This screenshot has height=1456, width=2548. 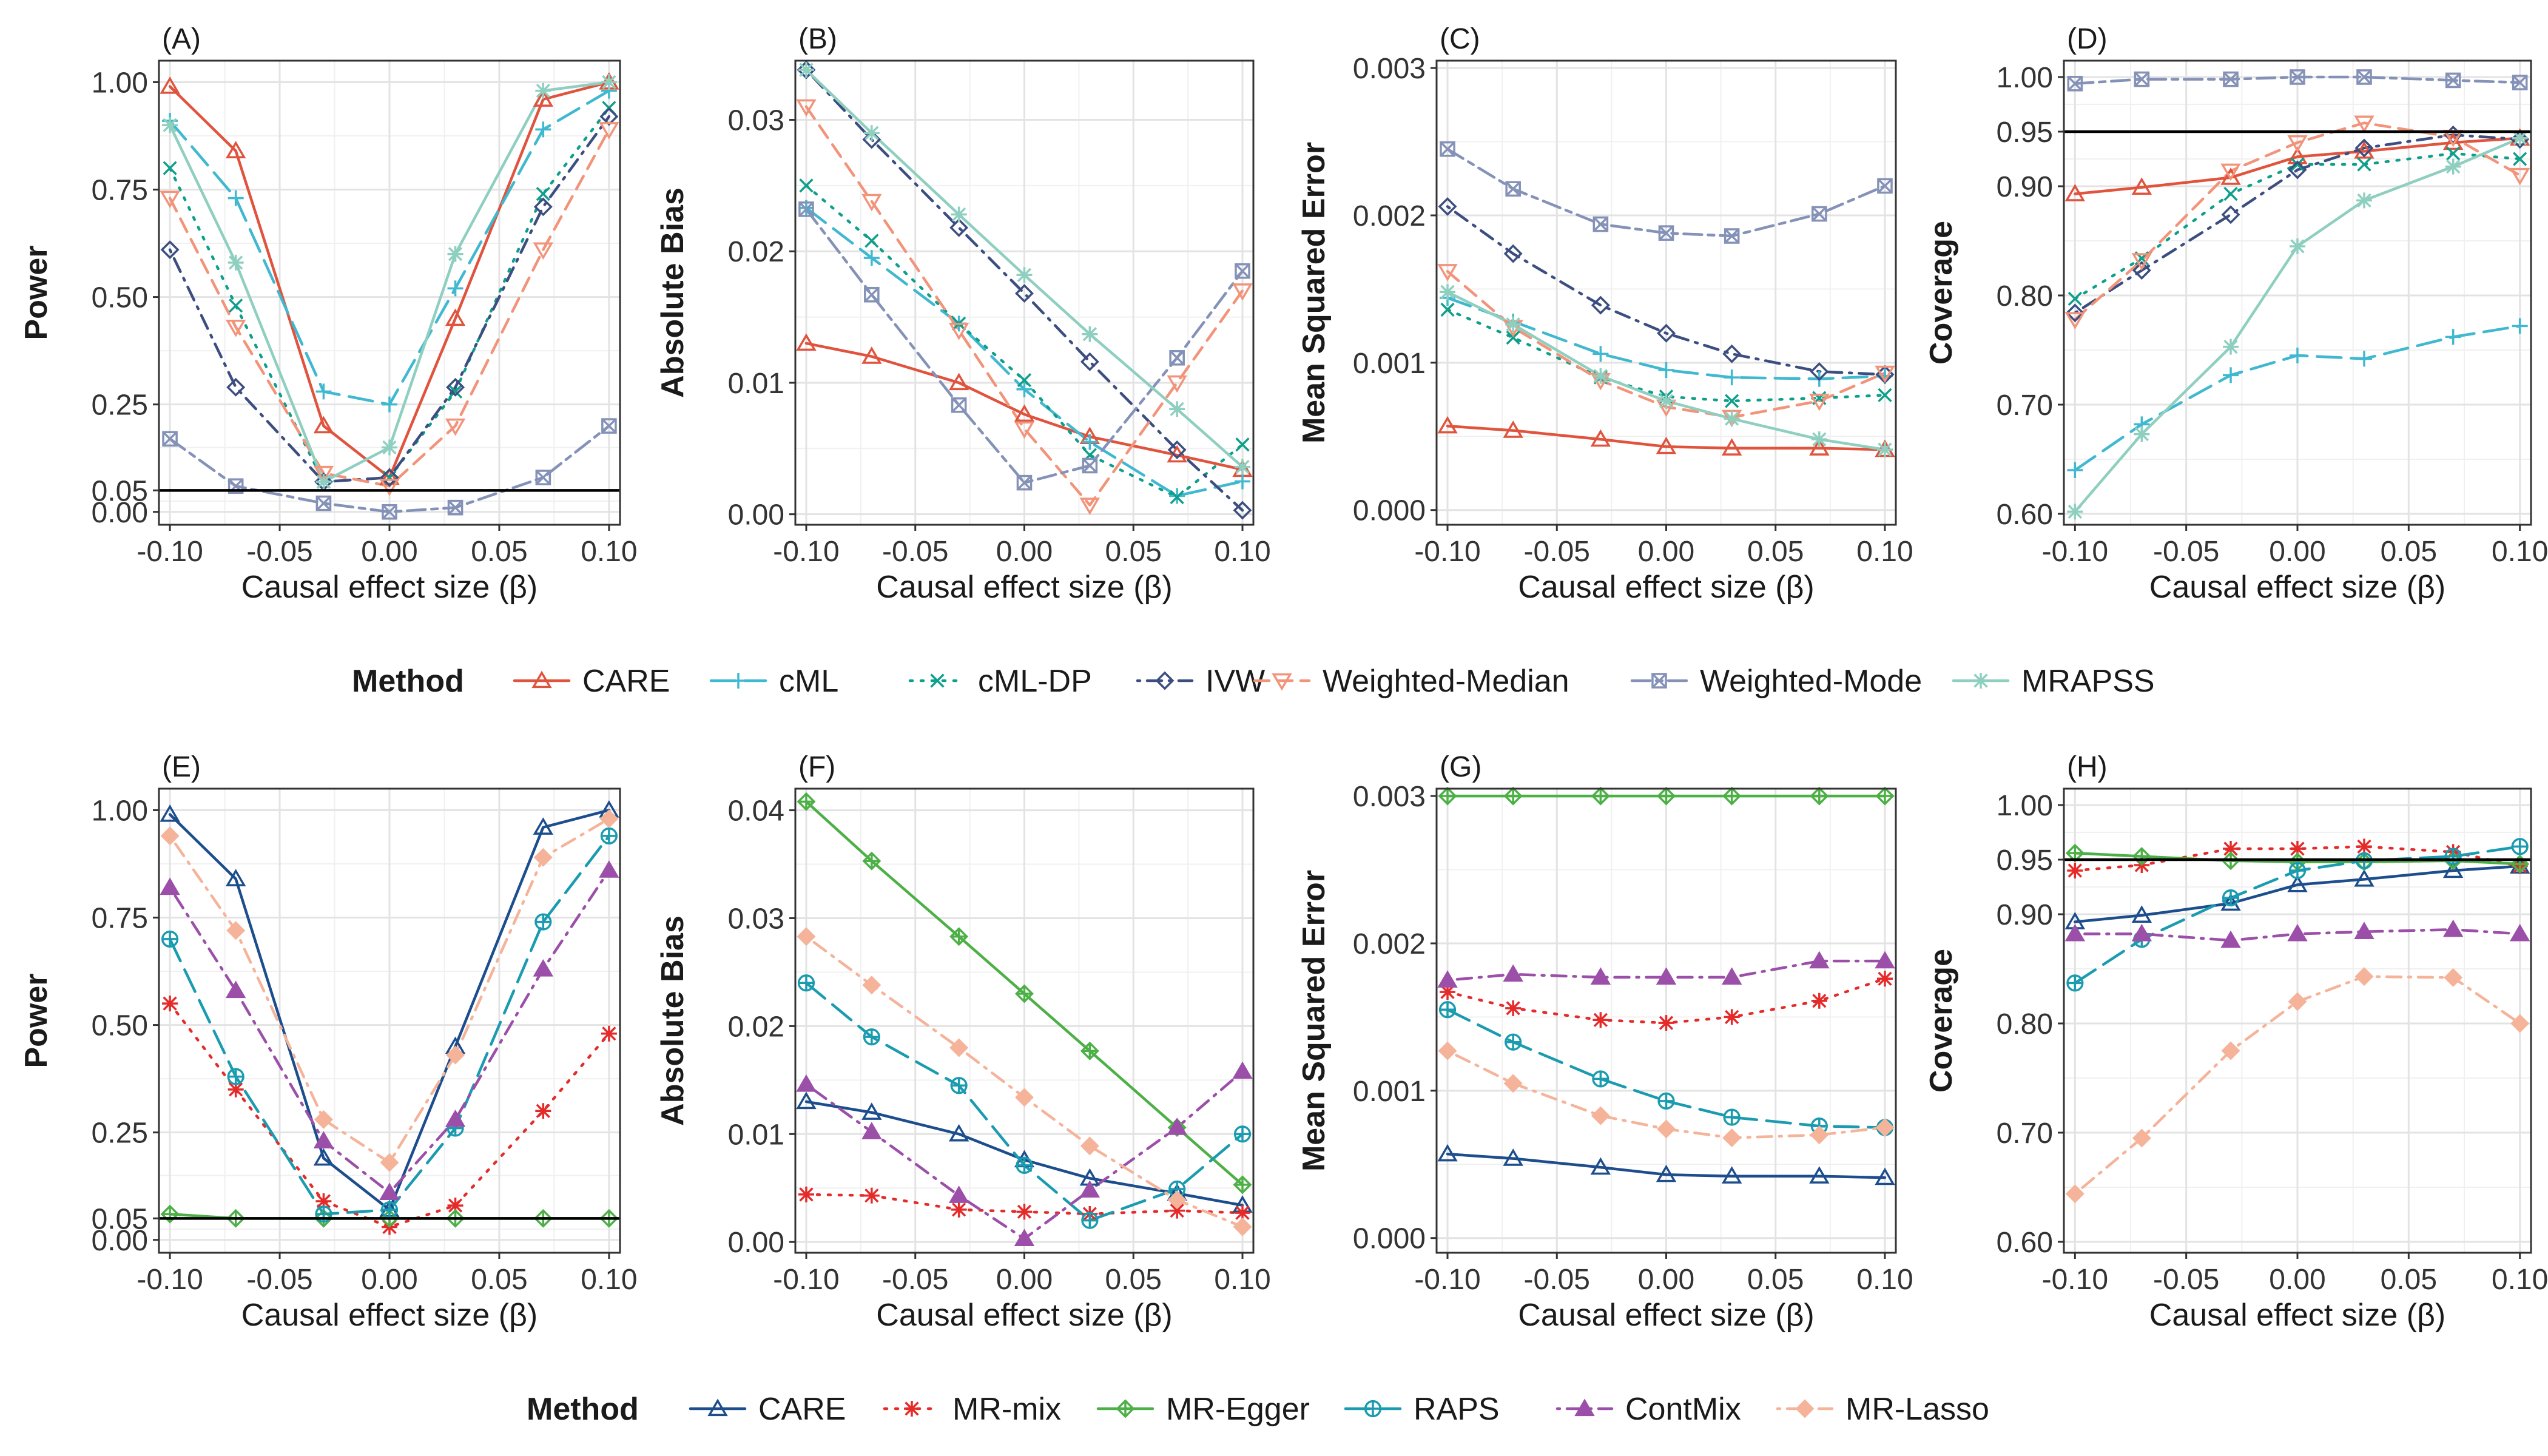 What do you see at coordinates (2025, 296) in the screenshot?
I see `y-tick-label: 0.80` at bounding box center [2025, 296].